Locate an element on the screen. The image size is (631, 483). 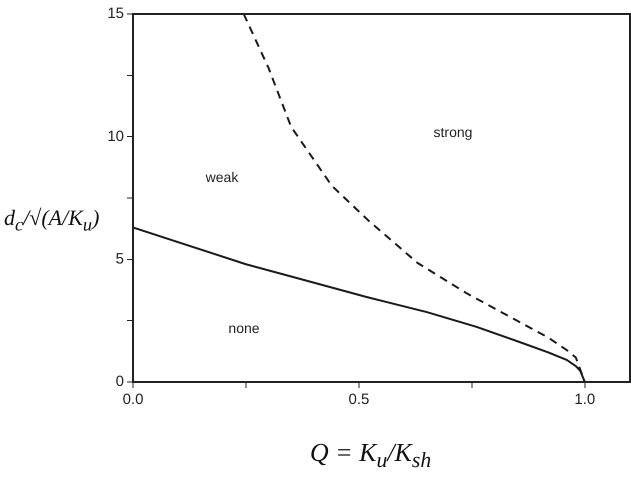
y-tick-label: 15 is located at coordinates (115, 13).